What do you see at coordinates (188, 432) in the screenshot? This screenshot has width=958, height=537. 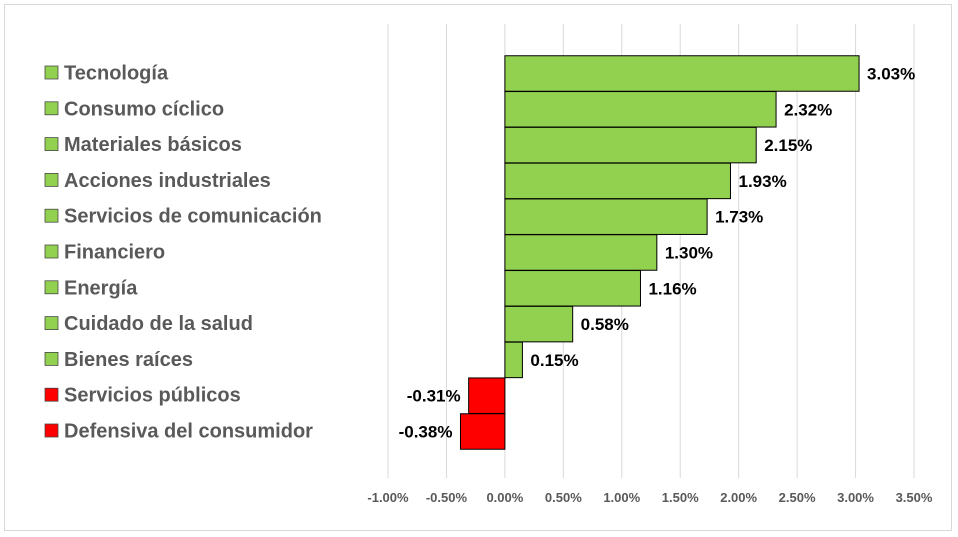 I see `legend-label: Defensiva del consumidor` at bounding box center [188, 432].